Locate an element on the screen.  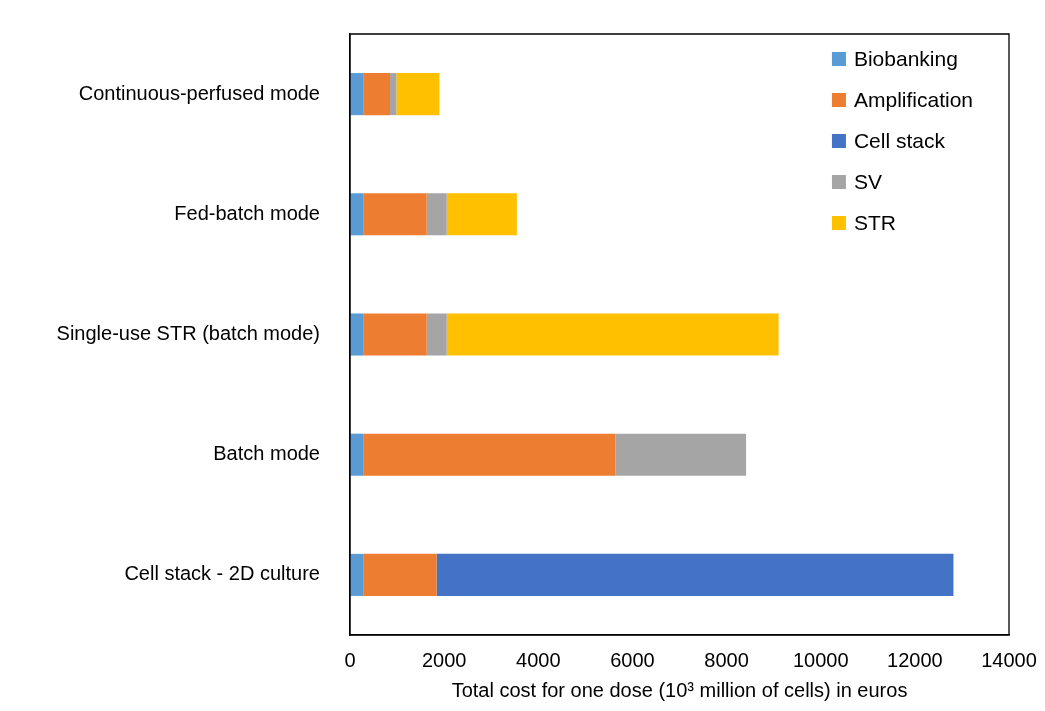
x-tick-label: 8000 is located at coordinates (726, 659).